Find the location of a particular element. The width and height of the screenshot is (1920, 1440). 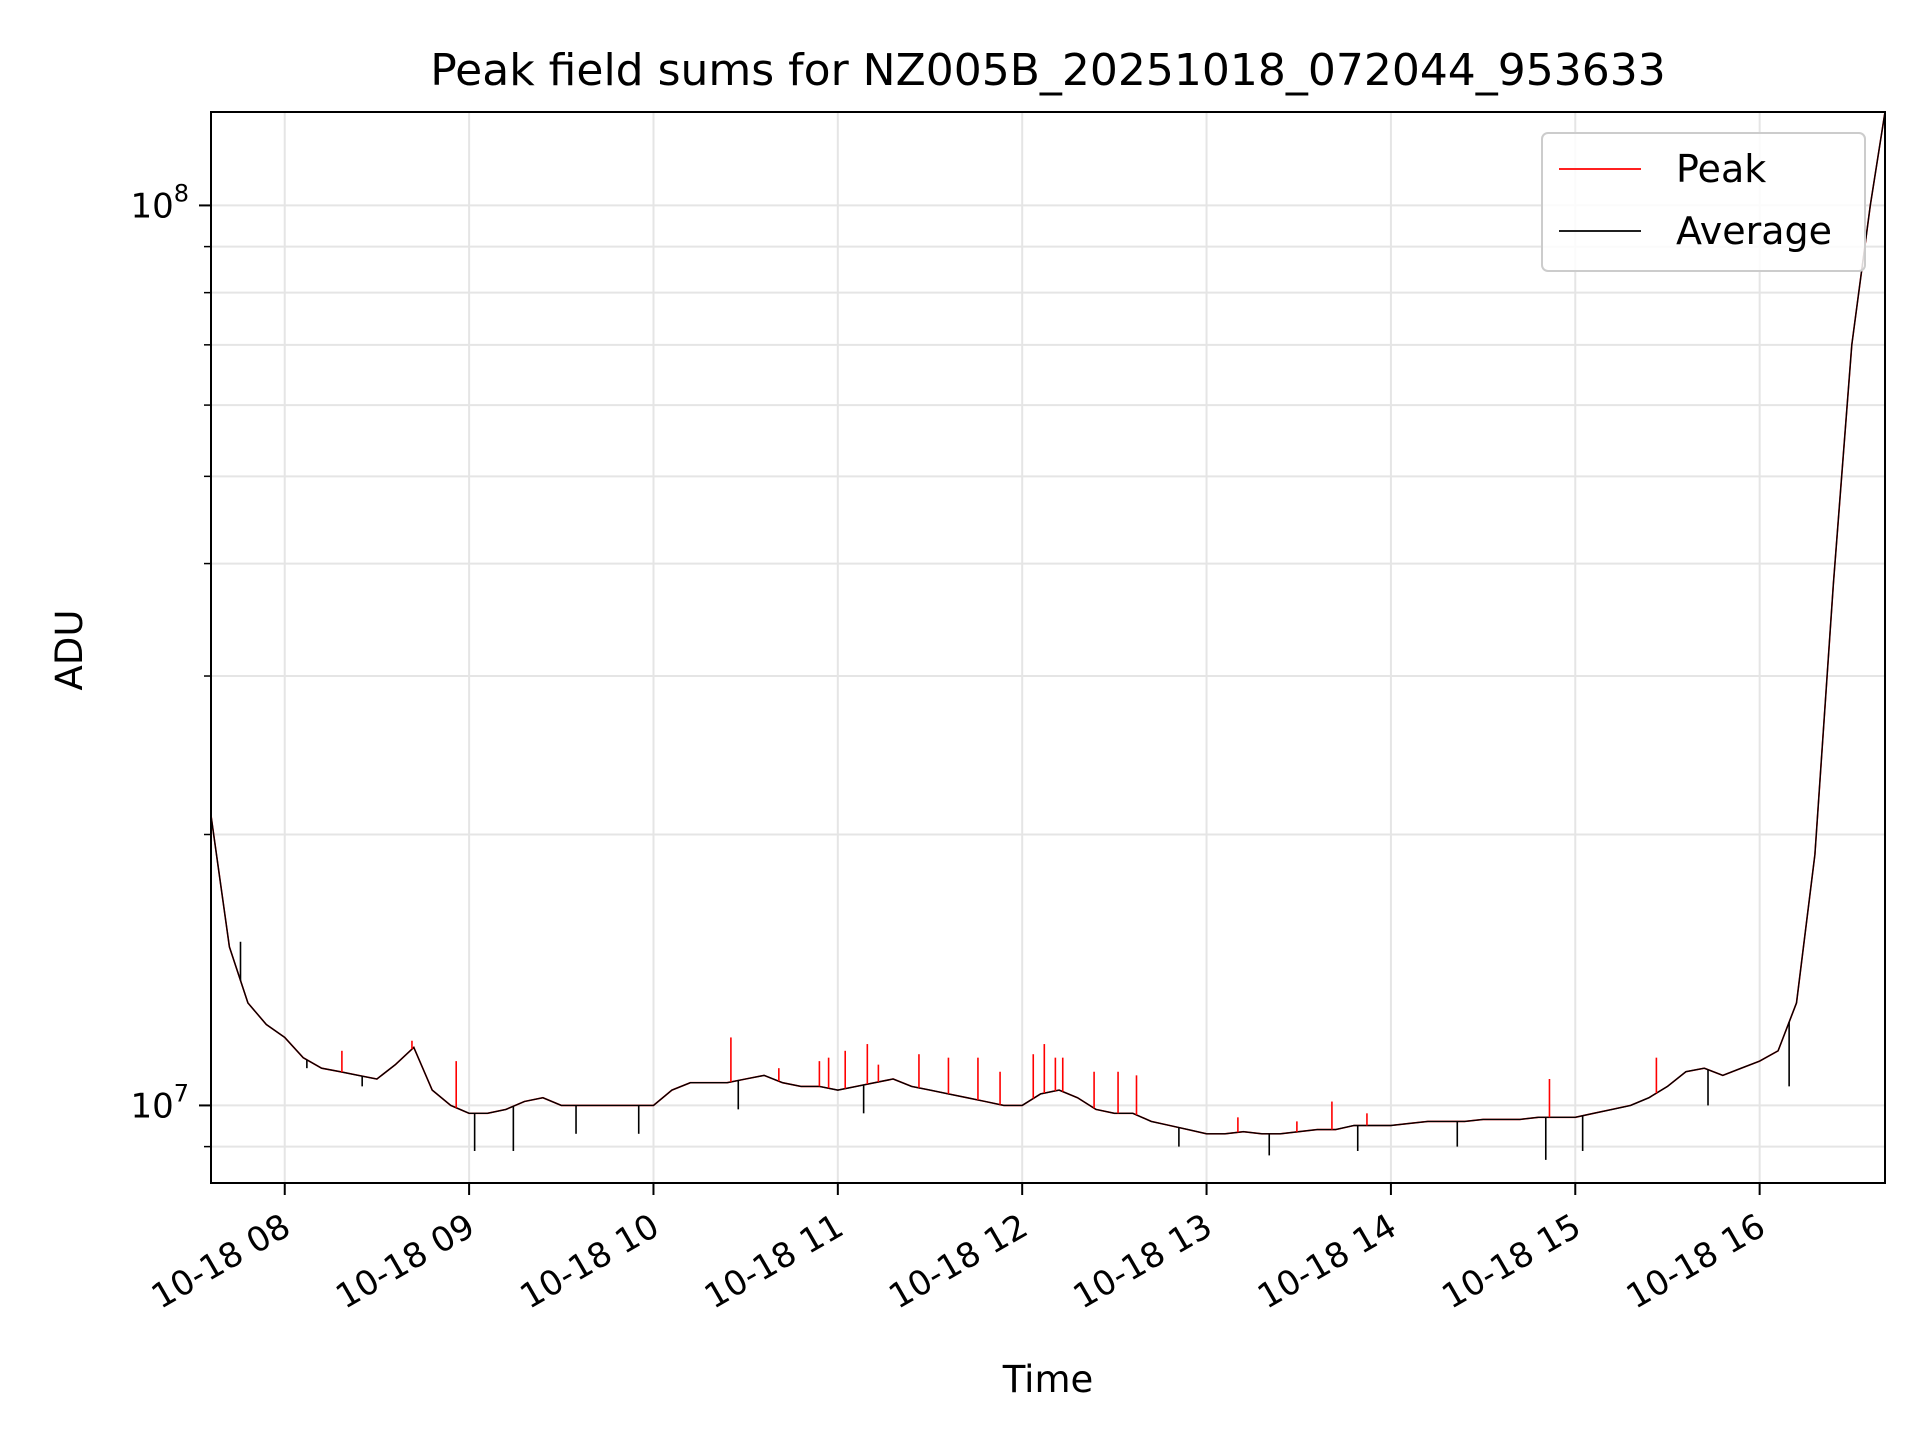

x-axis-label: Time is located at coordinates (1048, 1379).